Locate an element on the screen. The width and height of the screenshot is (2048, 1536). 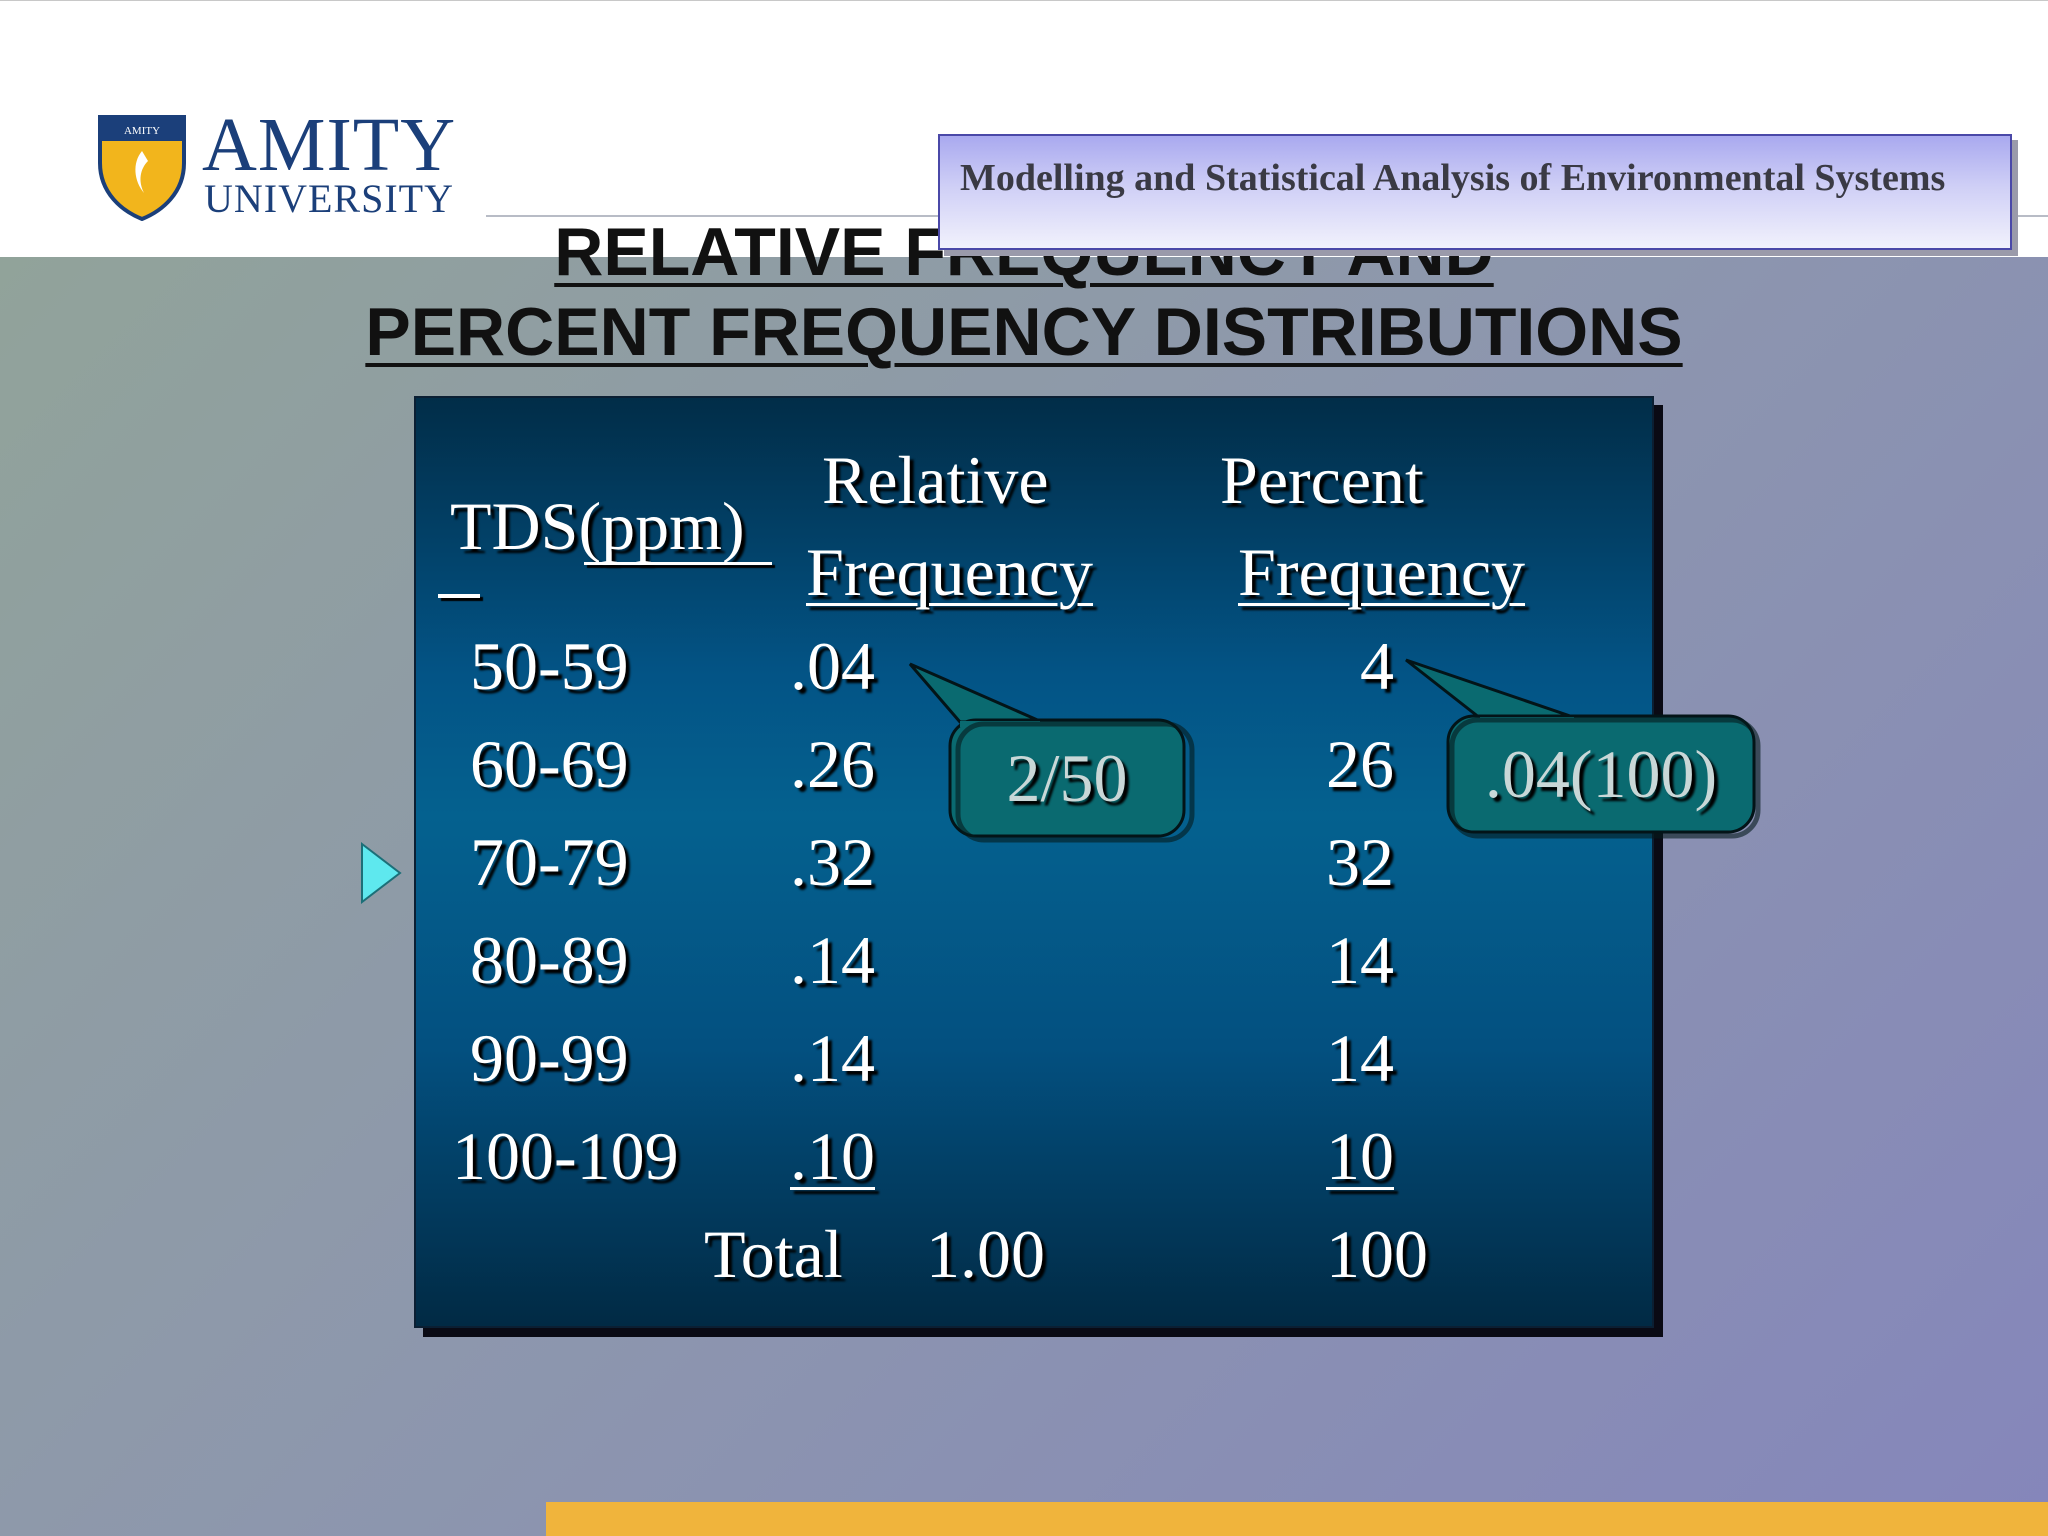
slide-title-line-2: PERCENT FREQUENCY DISTRIBUTIONS is located at coordinates (1024, 332).